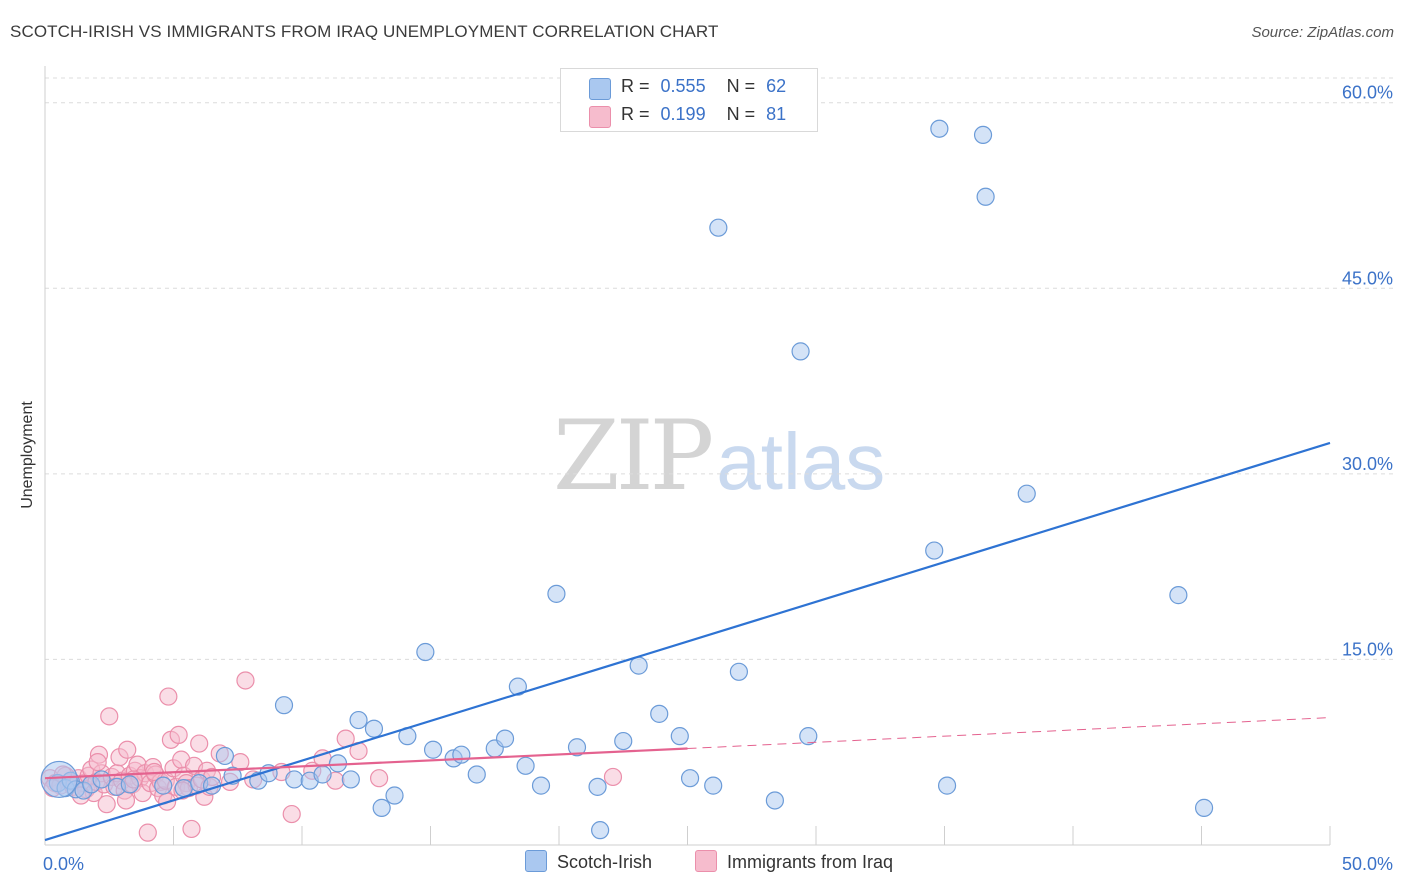  What do you see at coordinates (63, 864) in the screenshot?
I see `x-tick-label: 0.0%` at bounding box center [63, 864].